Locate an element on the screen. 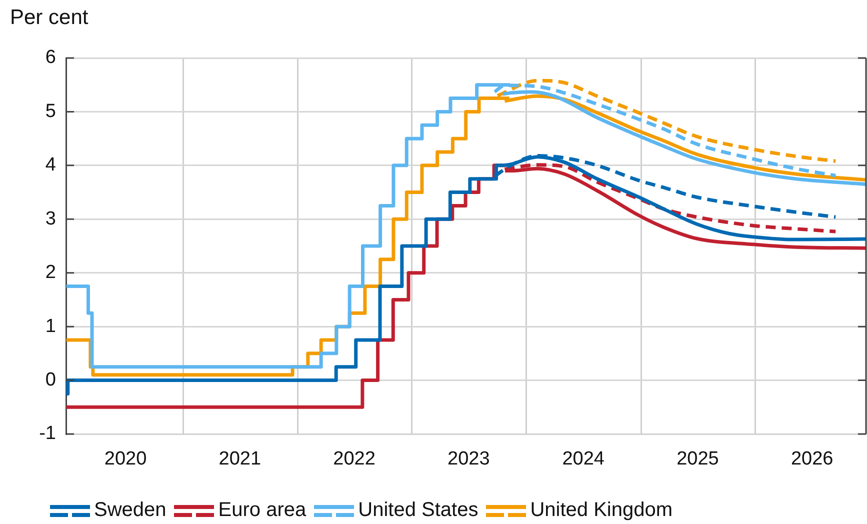  x-tick-label: 2020 is located at coordinates (125, 459).